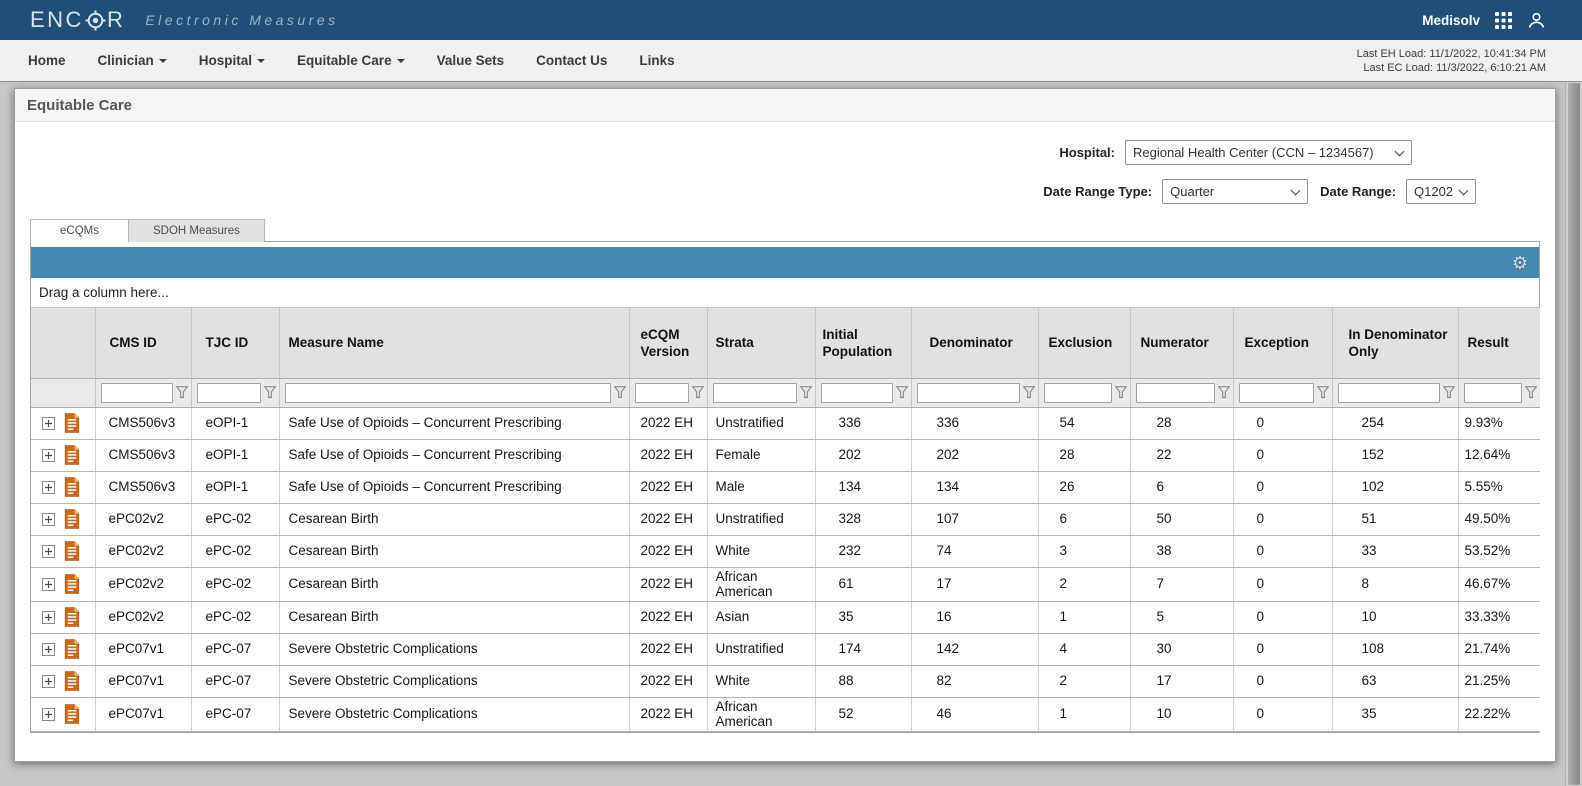 The height and width of the screenshot is (786, 1582). I want to click on user-org-label: Medisolv, so click(1451, 20).